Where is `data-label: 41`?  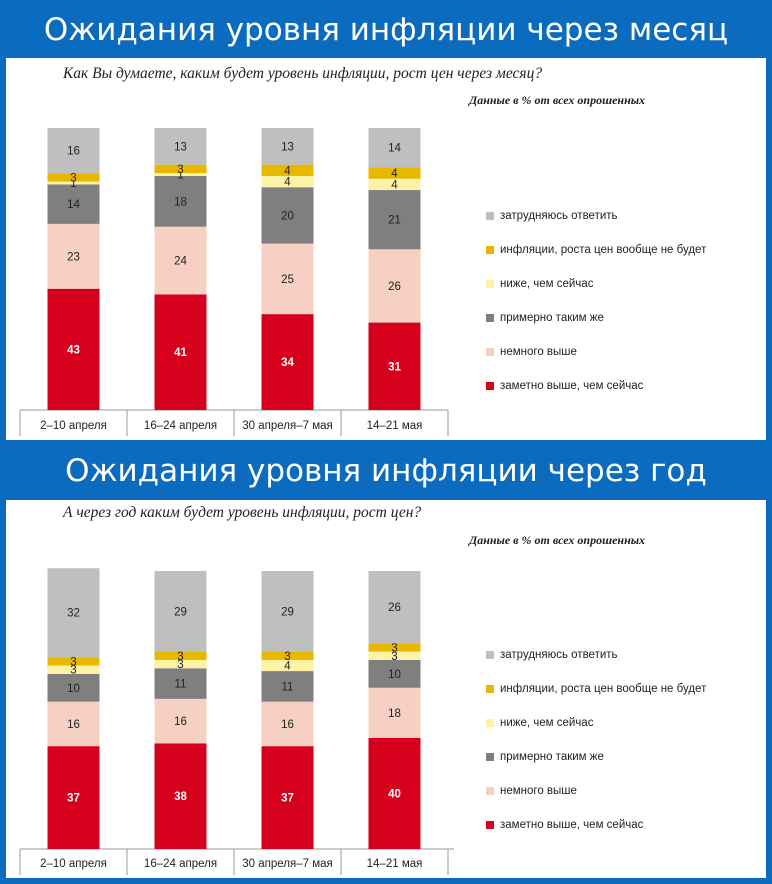
data-label: 41 is located at coordinates (180, 353).